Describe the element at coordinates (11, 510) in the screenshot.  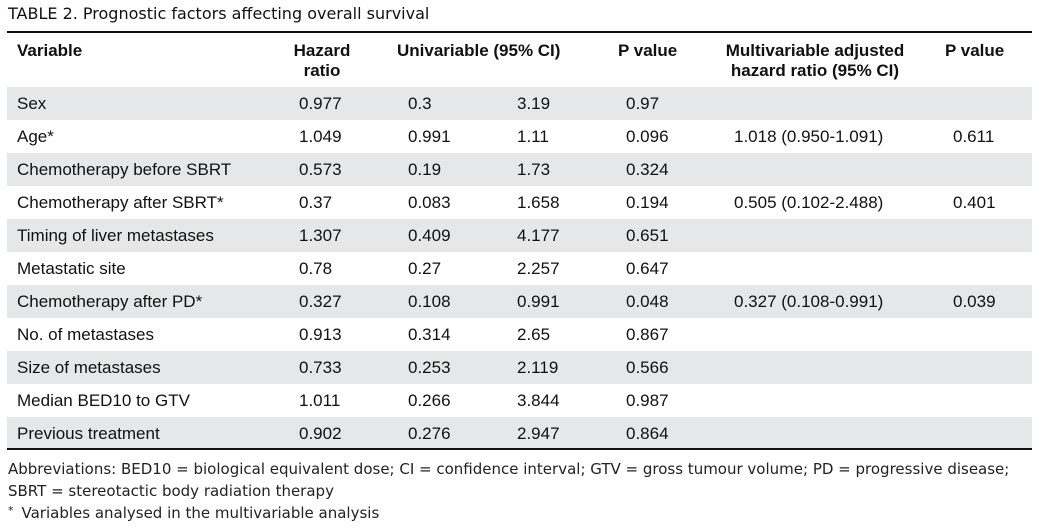
I see `asterisk-symbol: *` at that location.